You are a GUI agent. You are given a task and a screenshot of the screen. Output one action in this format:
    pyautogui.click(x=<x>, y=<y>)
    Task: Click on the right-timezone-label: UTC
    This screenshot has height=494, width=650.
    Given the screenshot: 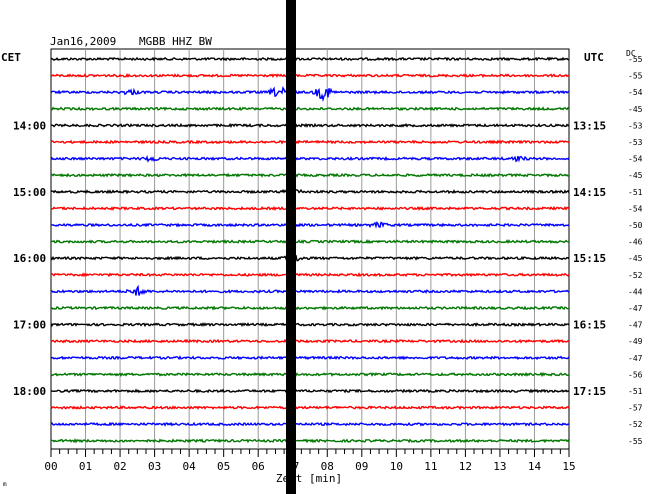 What is the action you would take?
    pyautogui.click(x=594, y=57)
    